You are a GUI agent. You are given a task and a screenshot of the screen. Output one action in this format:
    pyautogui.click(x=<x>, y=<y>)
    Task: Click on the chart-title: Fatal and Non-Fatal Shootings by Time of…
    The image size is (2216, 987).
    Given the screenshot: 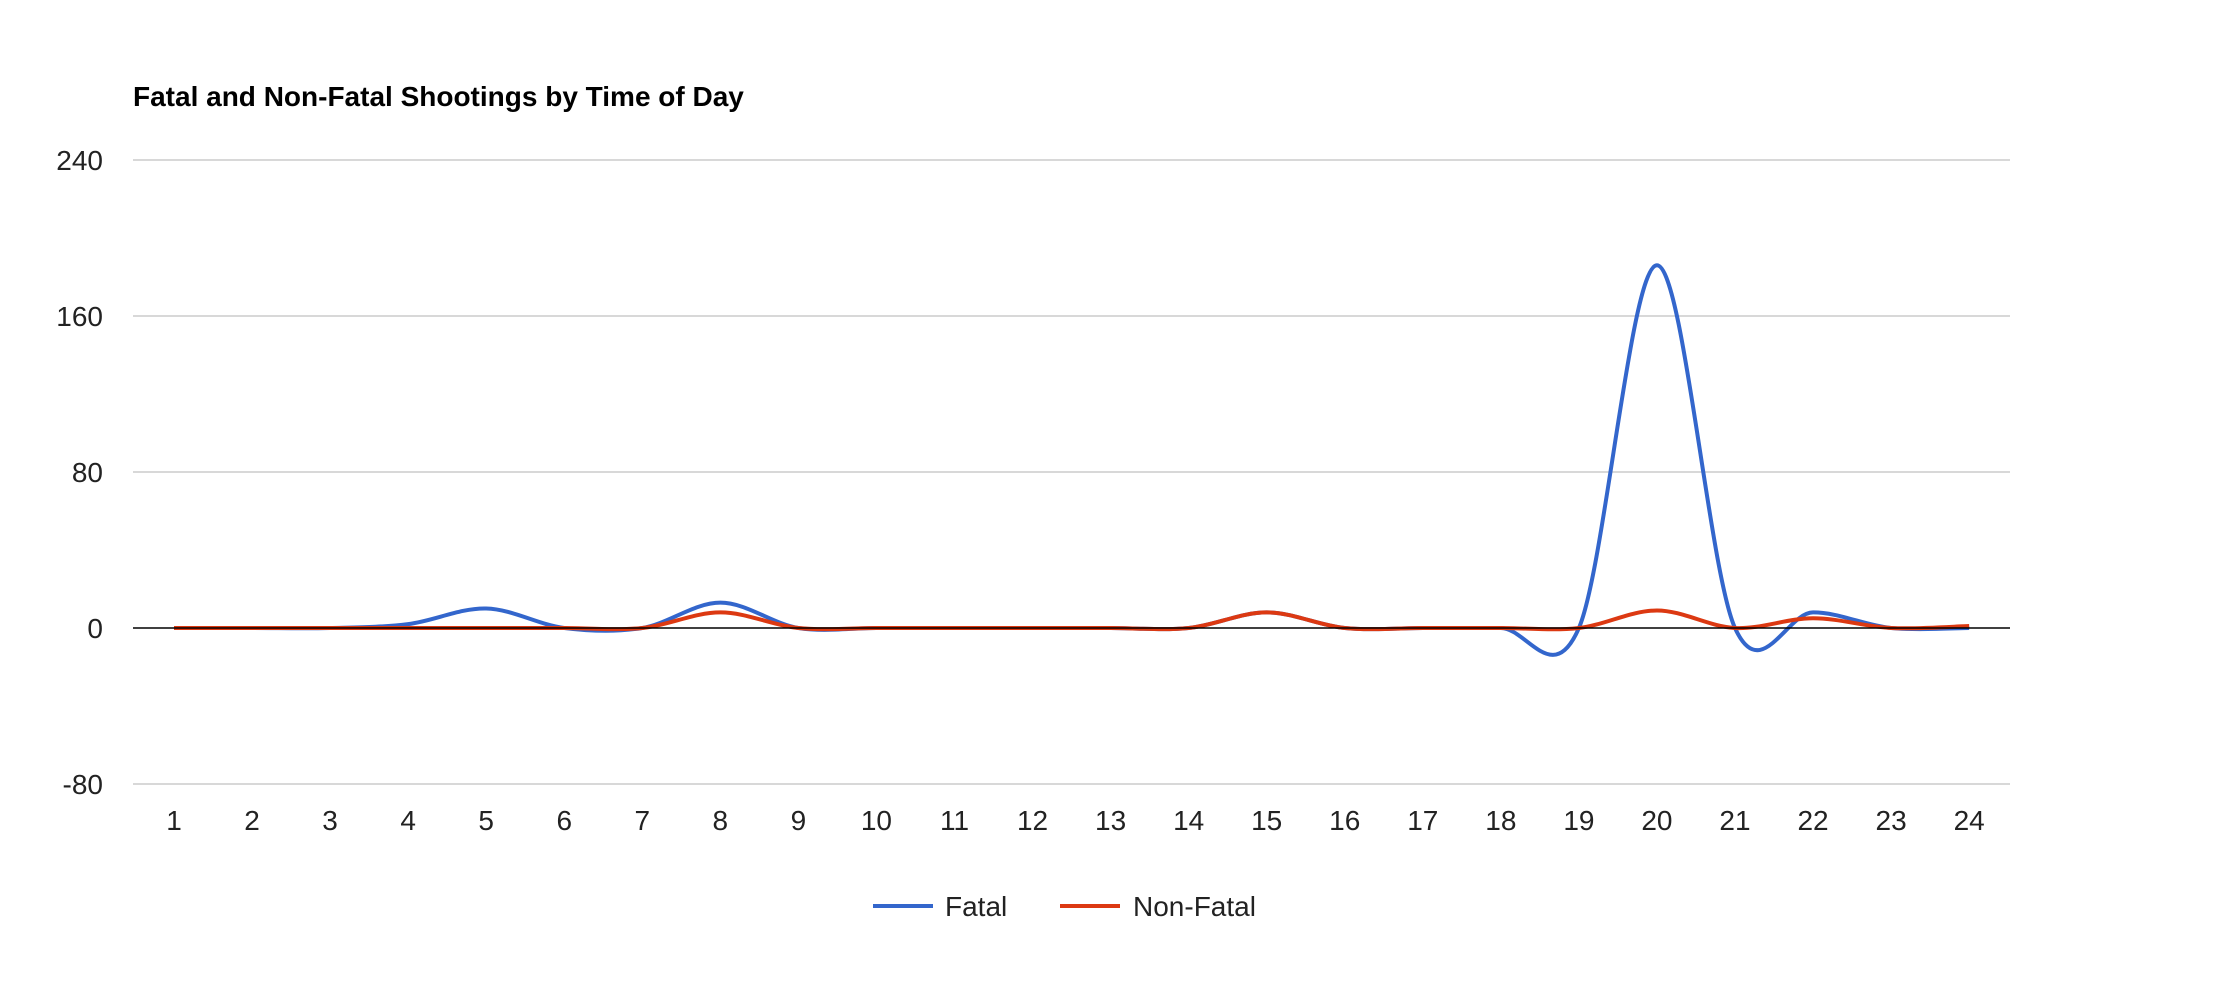 What is the action you would take?
    pyautogui.click(x=438, y=96)
    